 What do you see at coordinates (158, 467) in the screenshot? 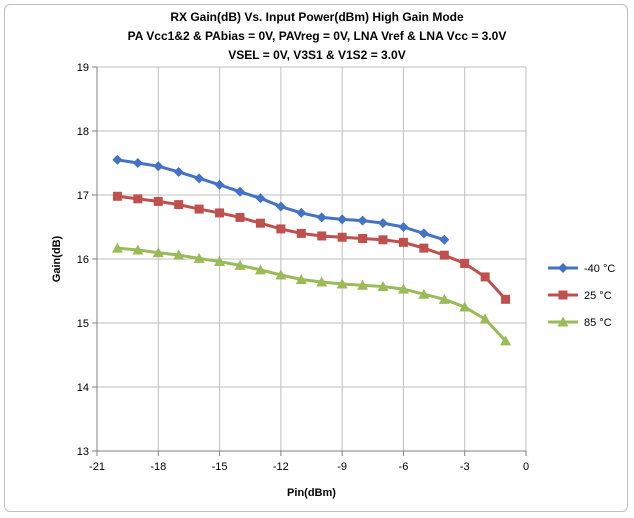
I see `x-tick-label: -18` at bounding box center [158, 467].